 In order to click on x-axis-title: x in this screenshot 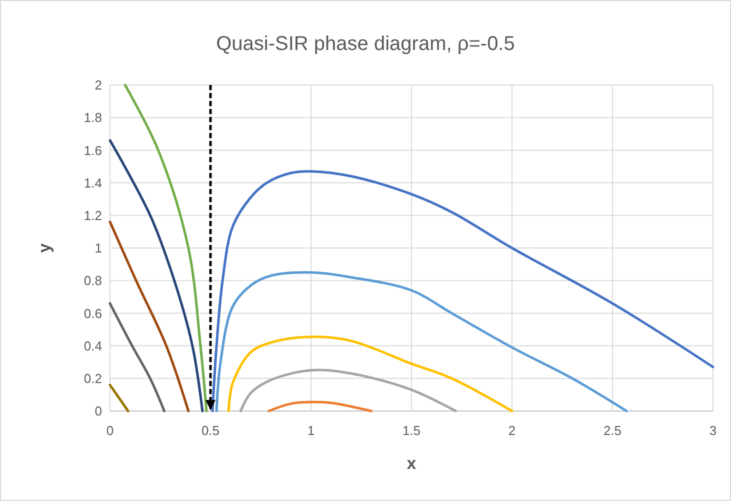, I will do `click(411, 463)`.